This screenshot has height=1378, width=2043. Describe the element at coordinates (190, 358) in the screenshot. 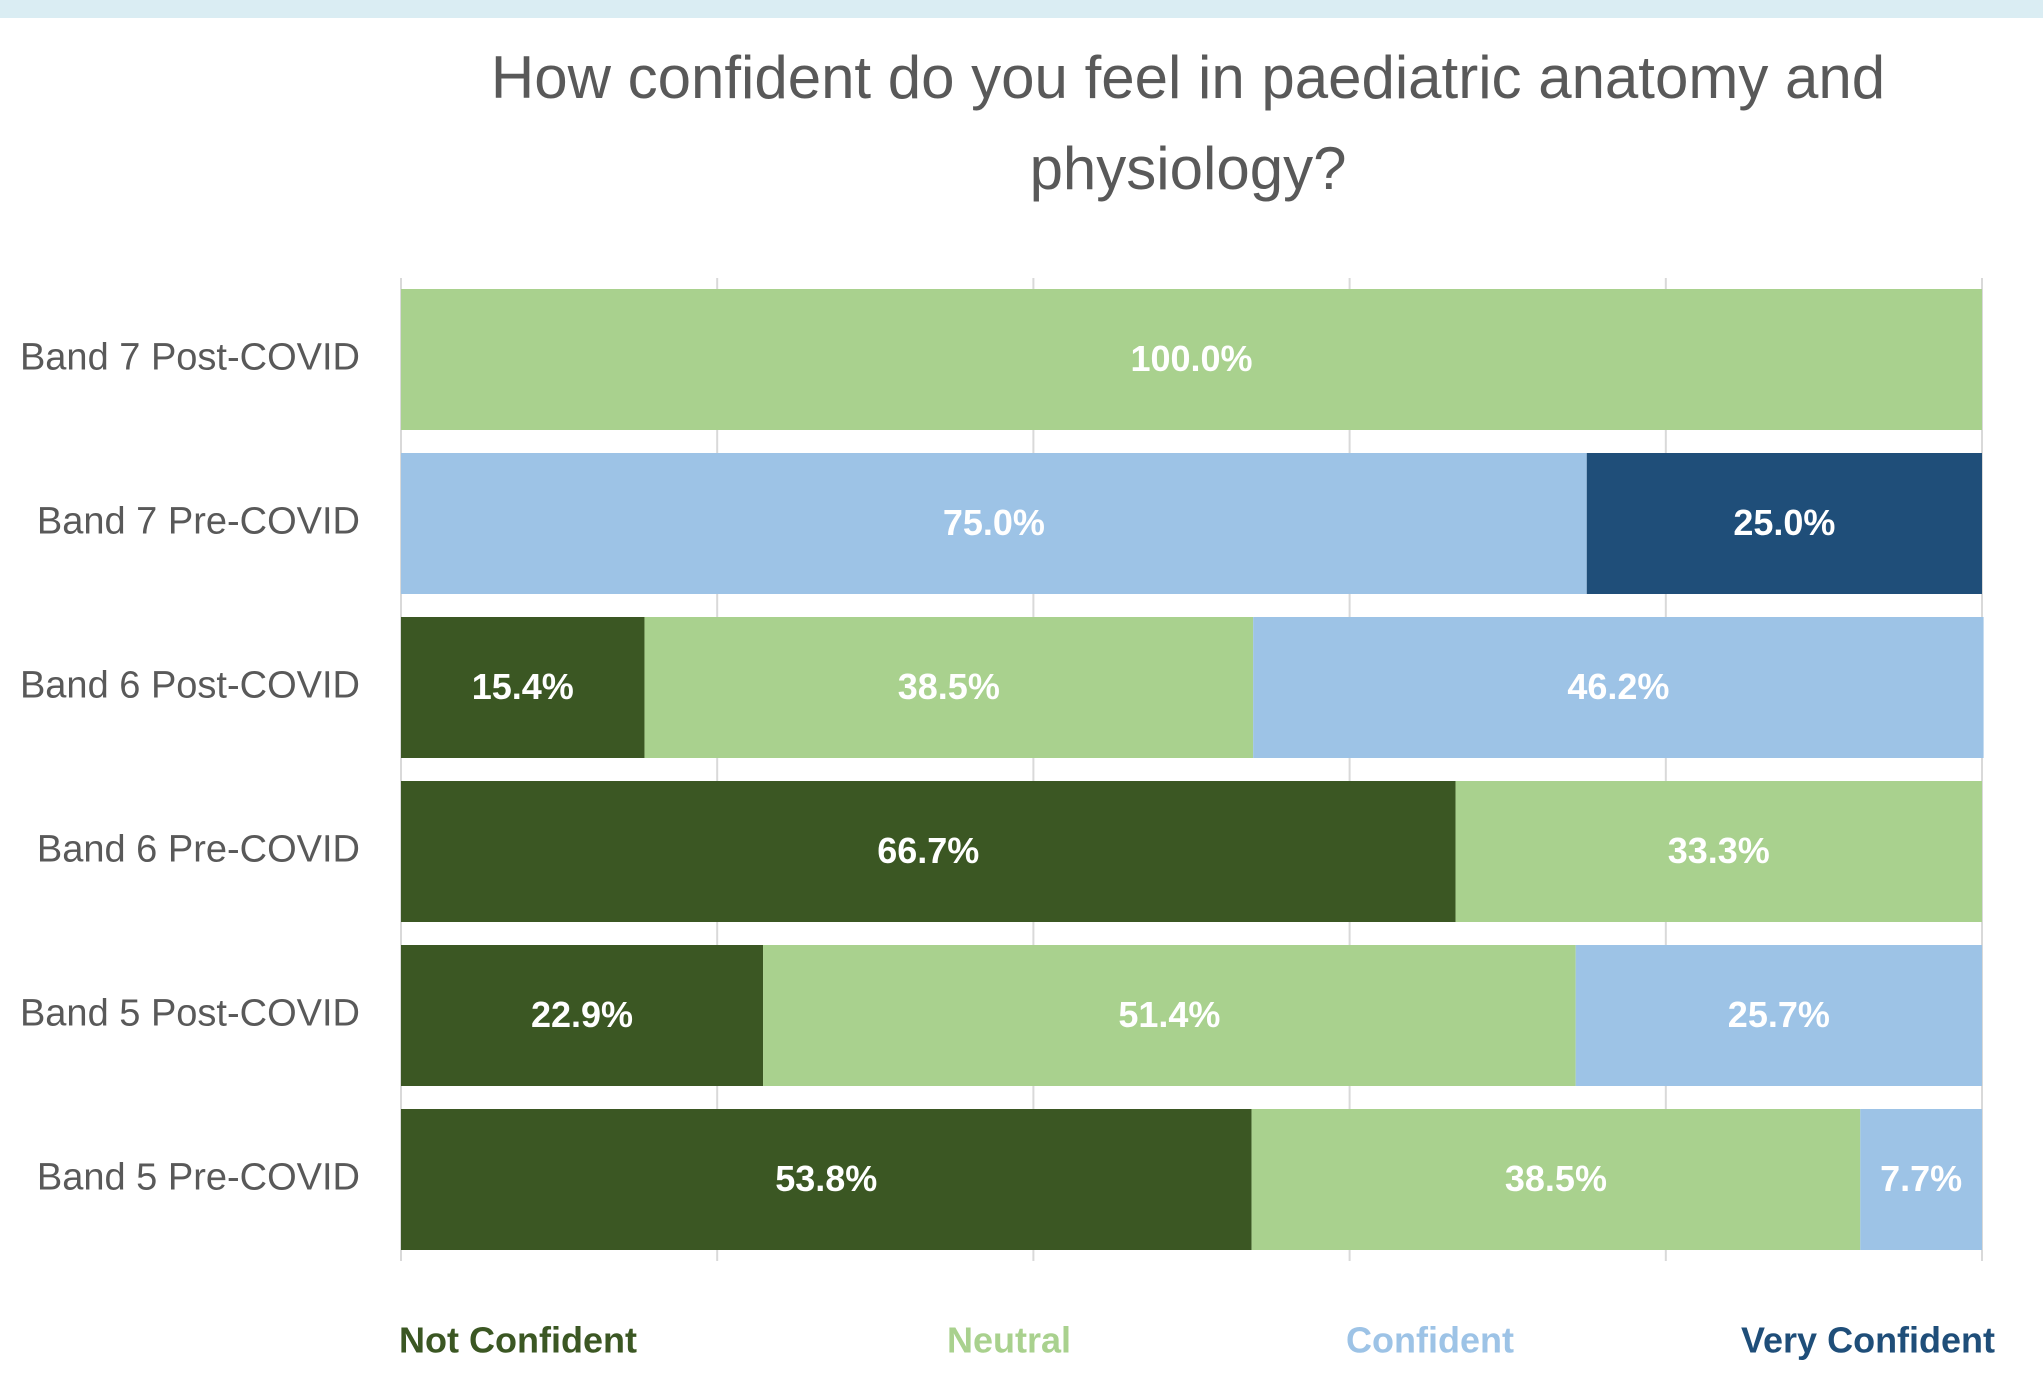

I see `category-label: Band 7 Post-COVID` at that location.